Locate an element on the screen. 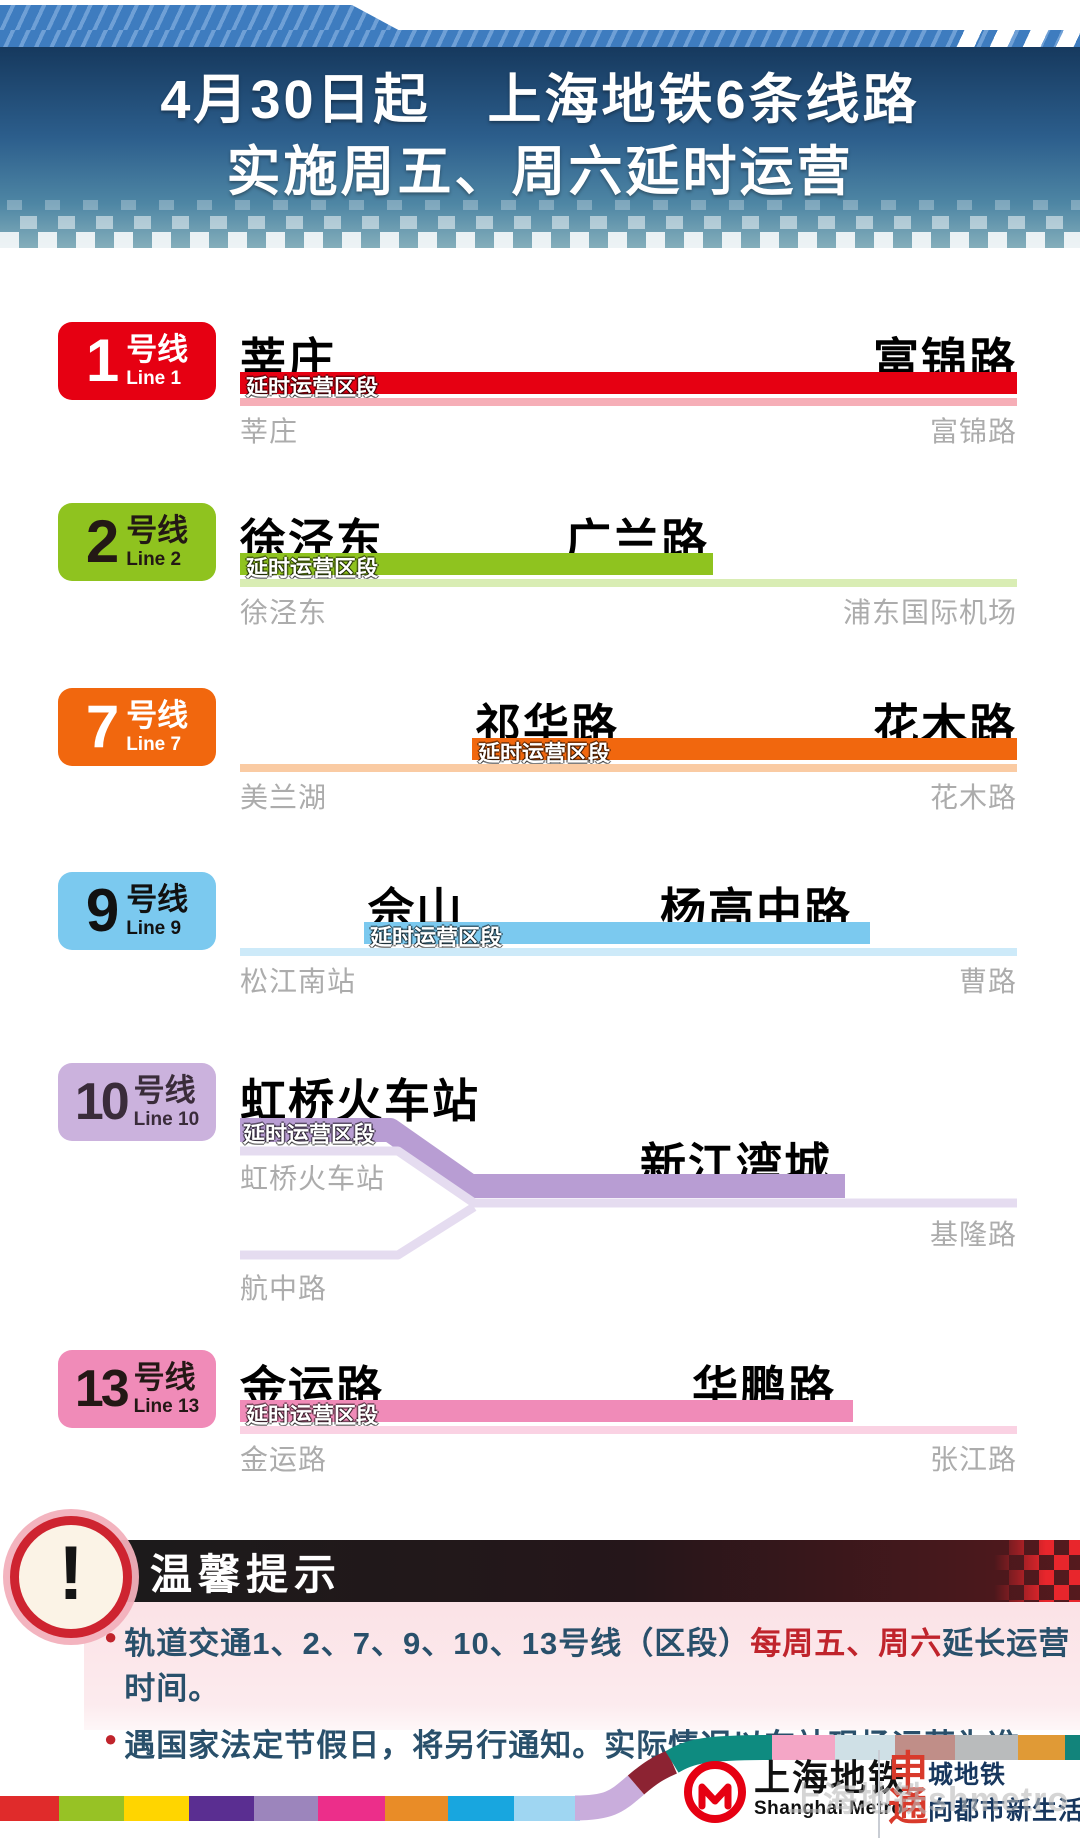  brand-slogan: 申城地铁 通向都市新生活 is located at coordinates (984, 1789).